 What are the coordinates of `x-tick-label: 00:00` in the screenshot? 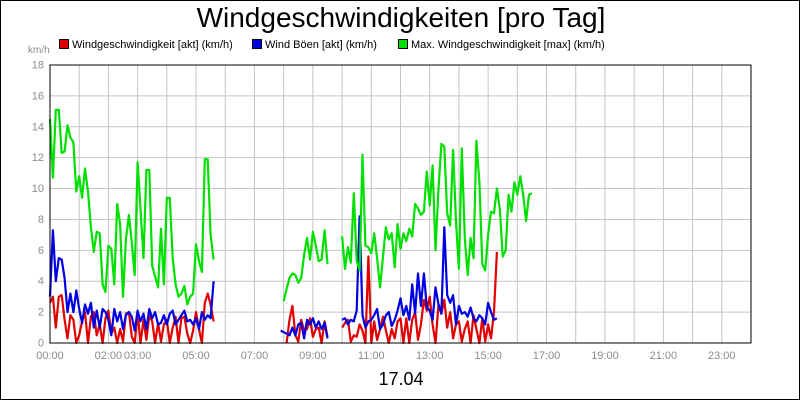 It's located at (50, 356).